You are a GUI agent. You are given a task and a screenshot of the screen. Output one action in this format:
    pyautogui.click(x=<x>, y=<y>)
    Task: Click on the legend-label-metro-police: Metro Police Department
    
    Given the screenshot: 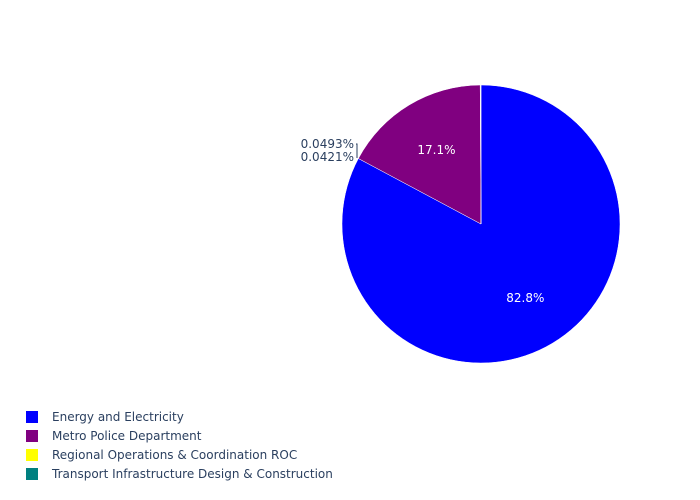 What is the action you would take?
    pyautogui.click(x=127, y=435)
    